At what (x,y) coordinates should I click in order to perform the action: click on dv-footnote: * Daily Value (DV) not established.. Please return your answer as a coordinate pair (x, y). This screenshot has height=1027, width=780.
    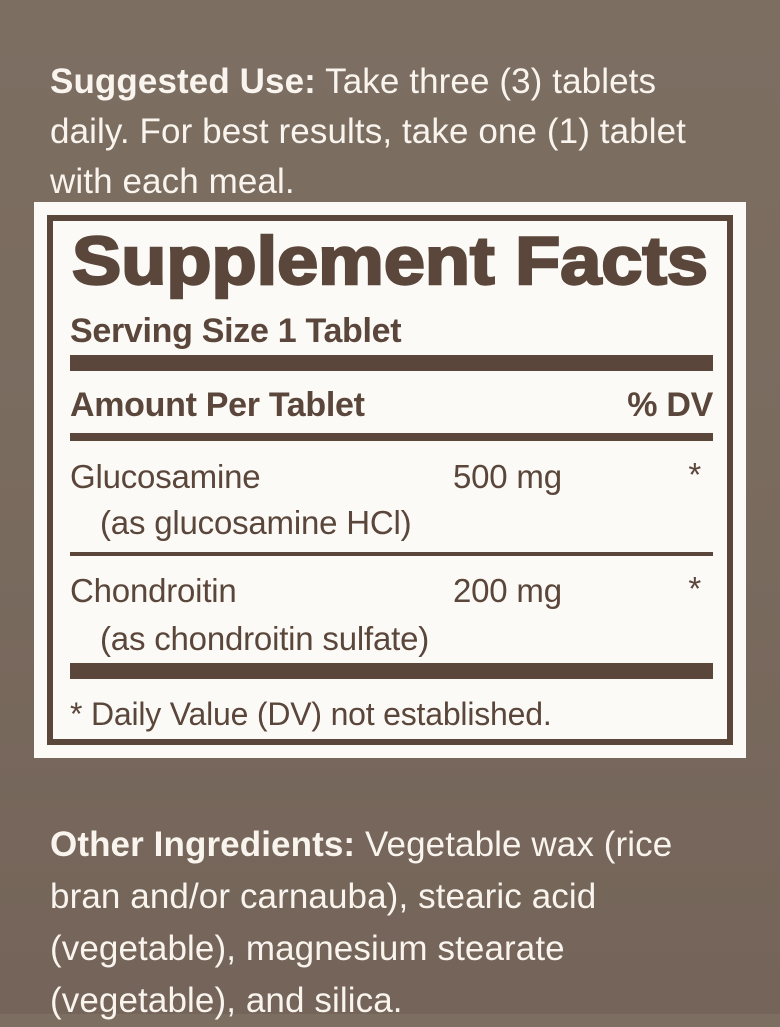
    Looking at the image, I should click on (311, 714).